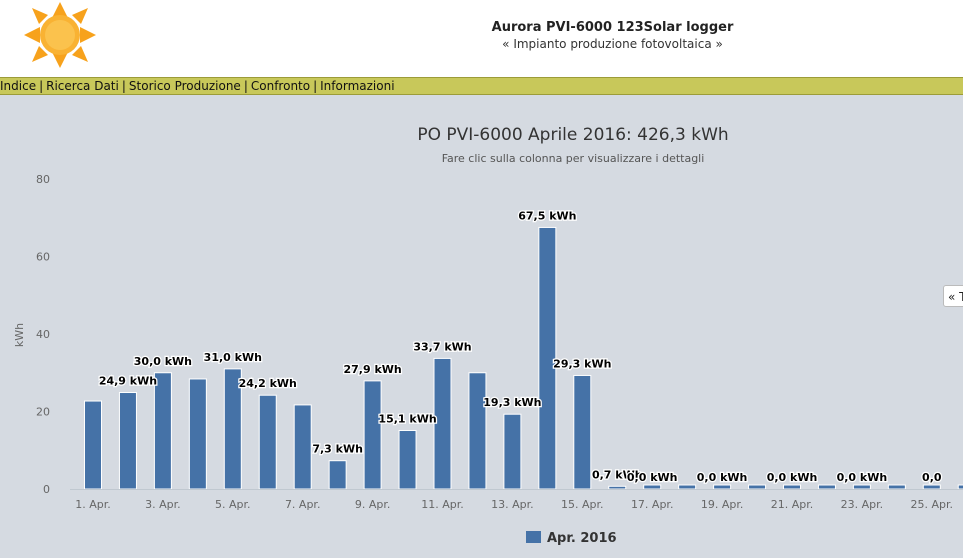  I want to click on data-label: 0,0, so click(932, 477).